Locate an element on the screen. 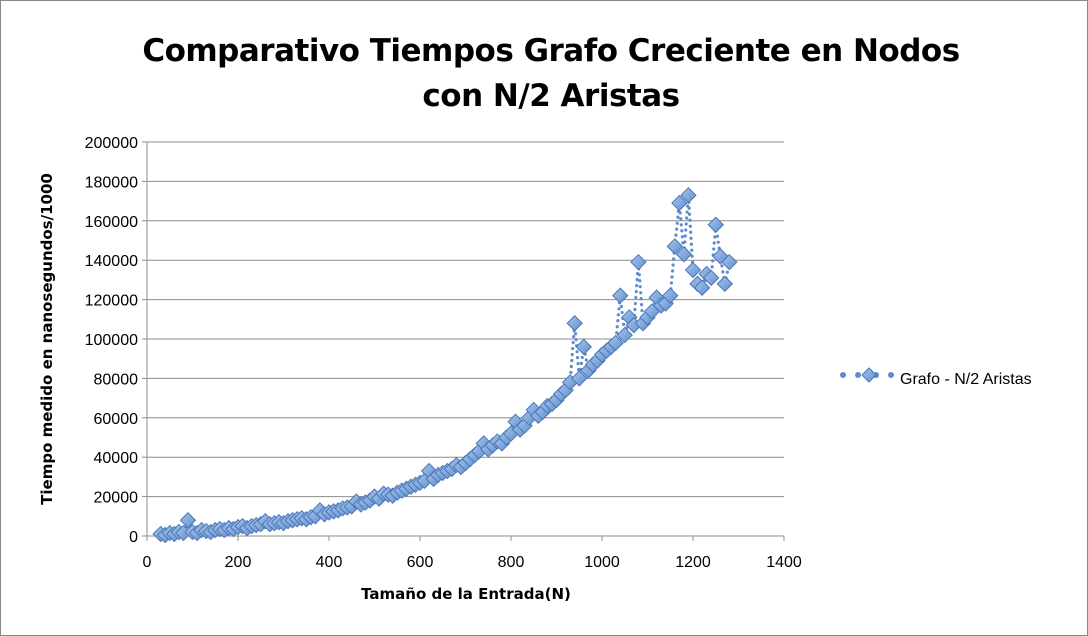  x-tick-label: 0 is located at coordinates (147, 562).